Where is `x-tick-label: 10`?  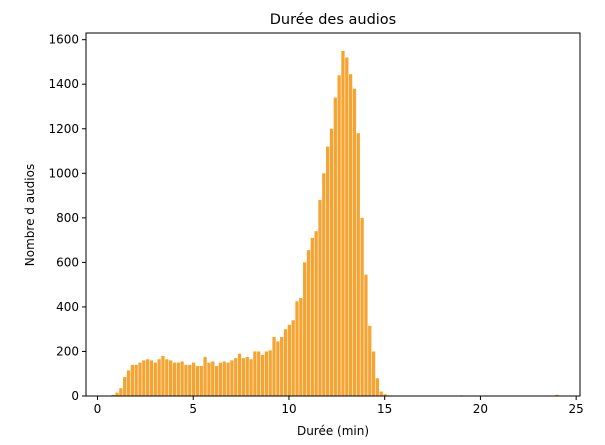
x-tick-label: 10 is located at coordinates (288, 409).